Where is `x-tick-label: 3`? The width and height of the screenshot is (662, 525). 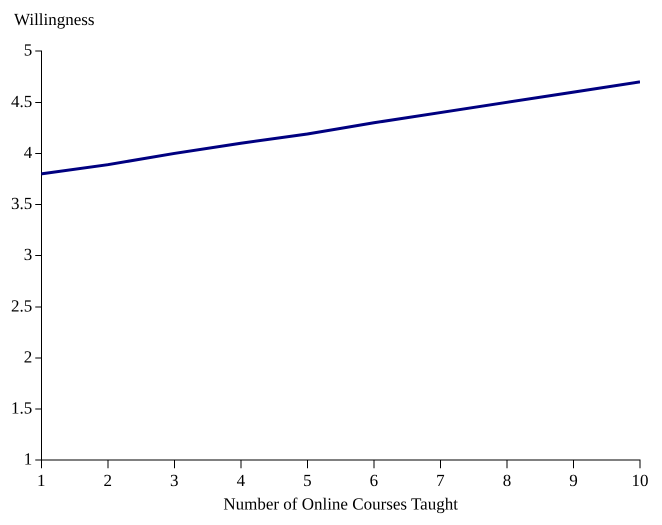
x-tick-label: 3 is located at coordinates (174, 480).